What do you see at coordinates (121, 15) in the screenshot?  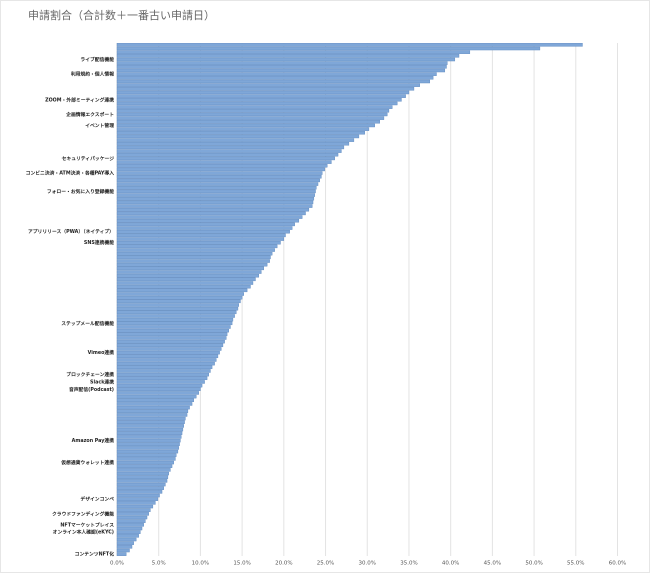 I see `chart-title: 申請割合（合計数＋一番古い申請日）` at bounding box center [121, 15].